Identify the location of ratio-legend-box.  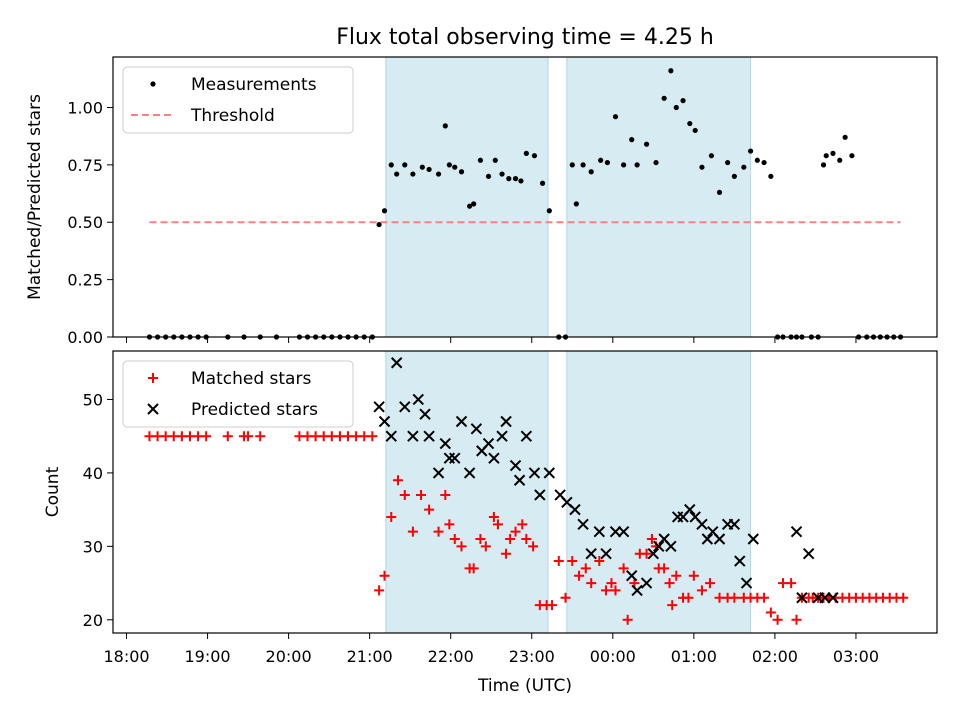
(238, 100).